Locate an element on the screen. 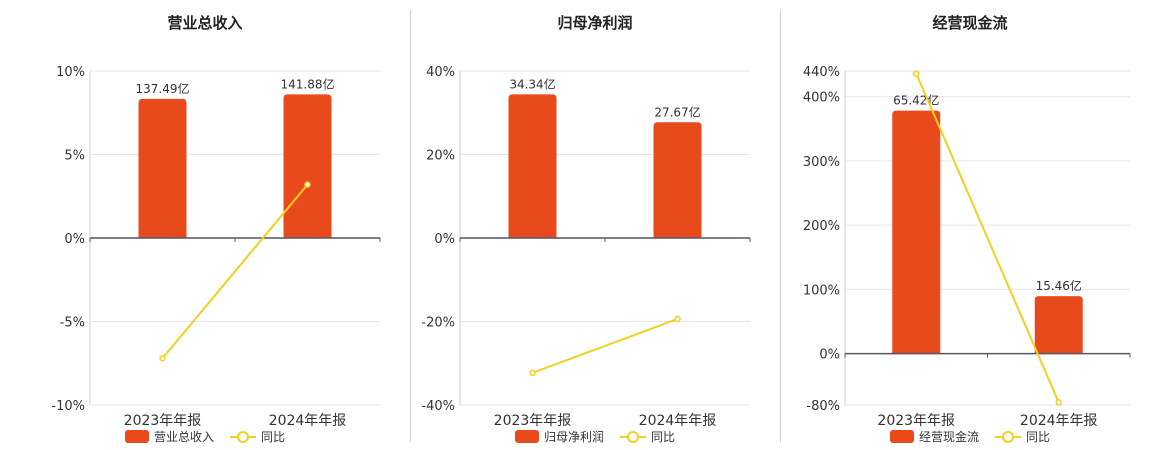 The width and height of the screenshot is (1160, 450). legend: 归母净利润 同比 is located at coordinates (595, 436).